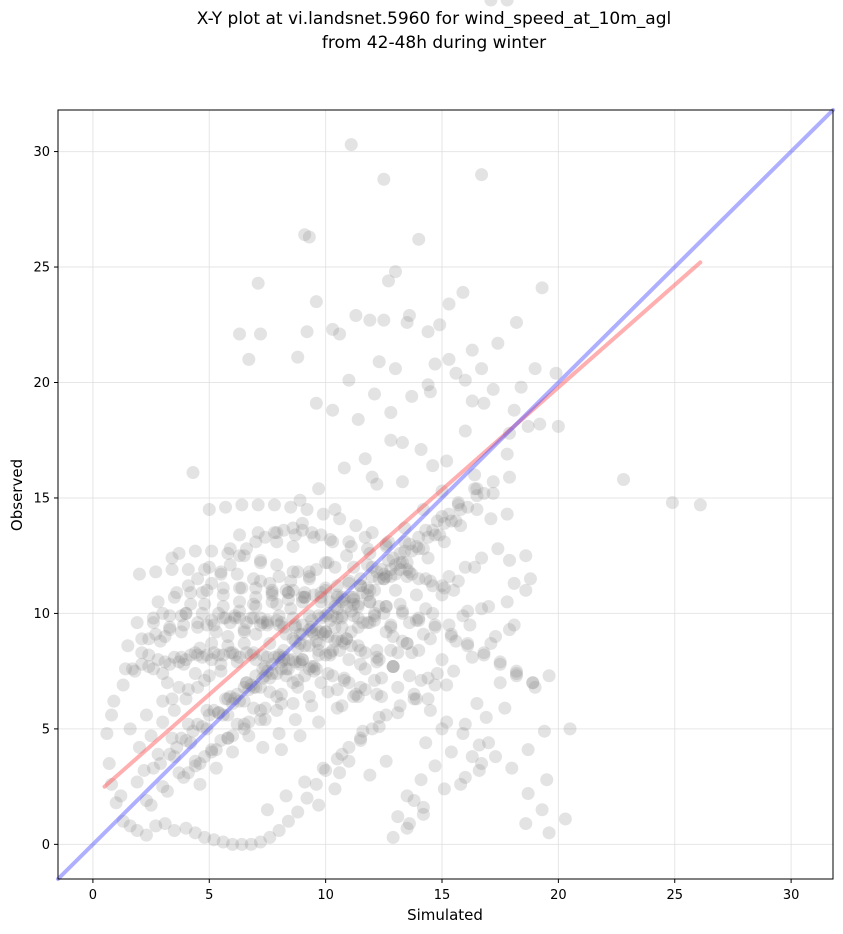 The image size is (843, 934). Describe the element at coordinates (325, 895) in the screenshot. I see `x-tick-label: 10` at that location.